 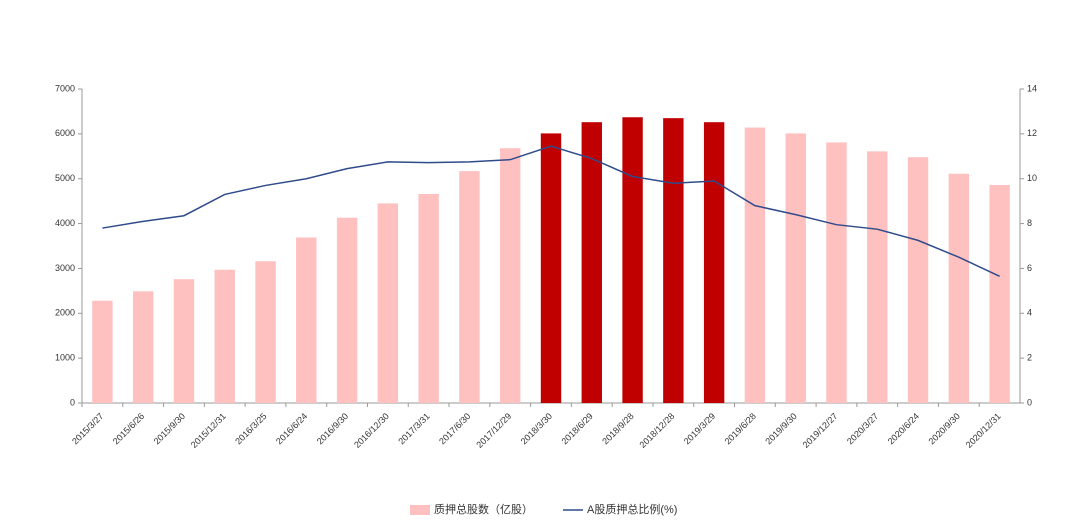 What do you see at coordinates (65, 133) in the screenshot?
I see `y-tick-label: 6000` at bounding box center [65, 133].